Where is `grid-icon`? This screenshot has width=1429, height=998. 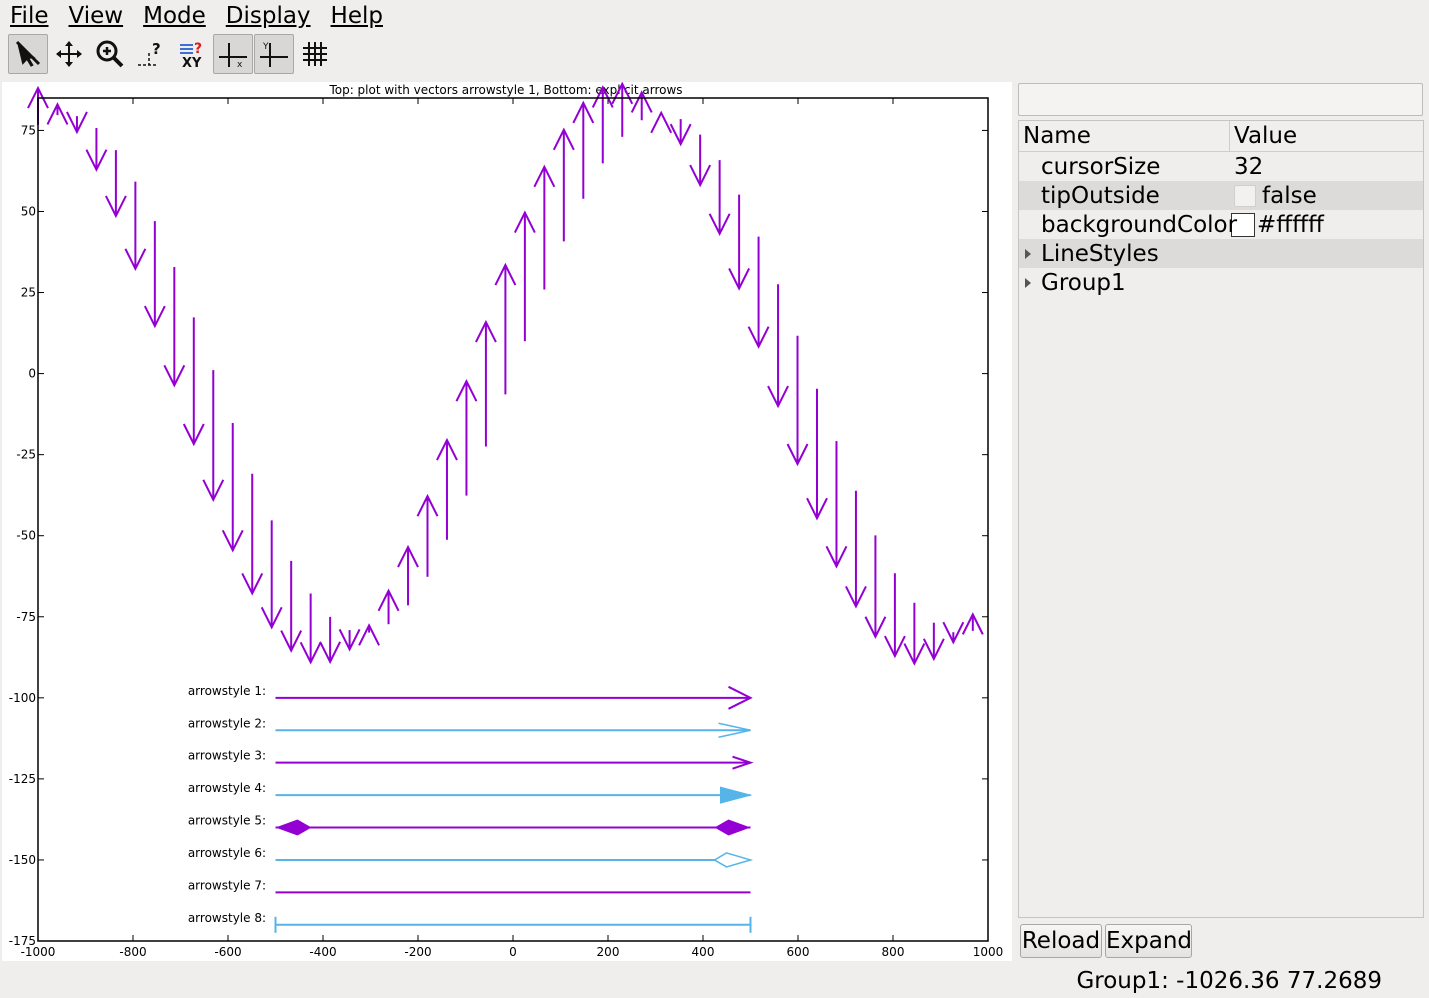 grid-icon is located at coordinates (315, 54).